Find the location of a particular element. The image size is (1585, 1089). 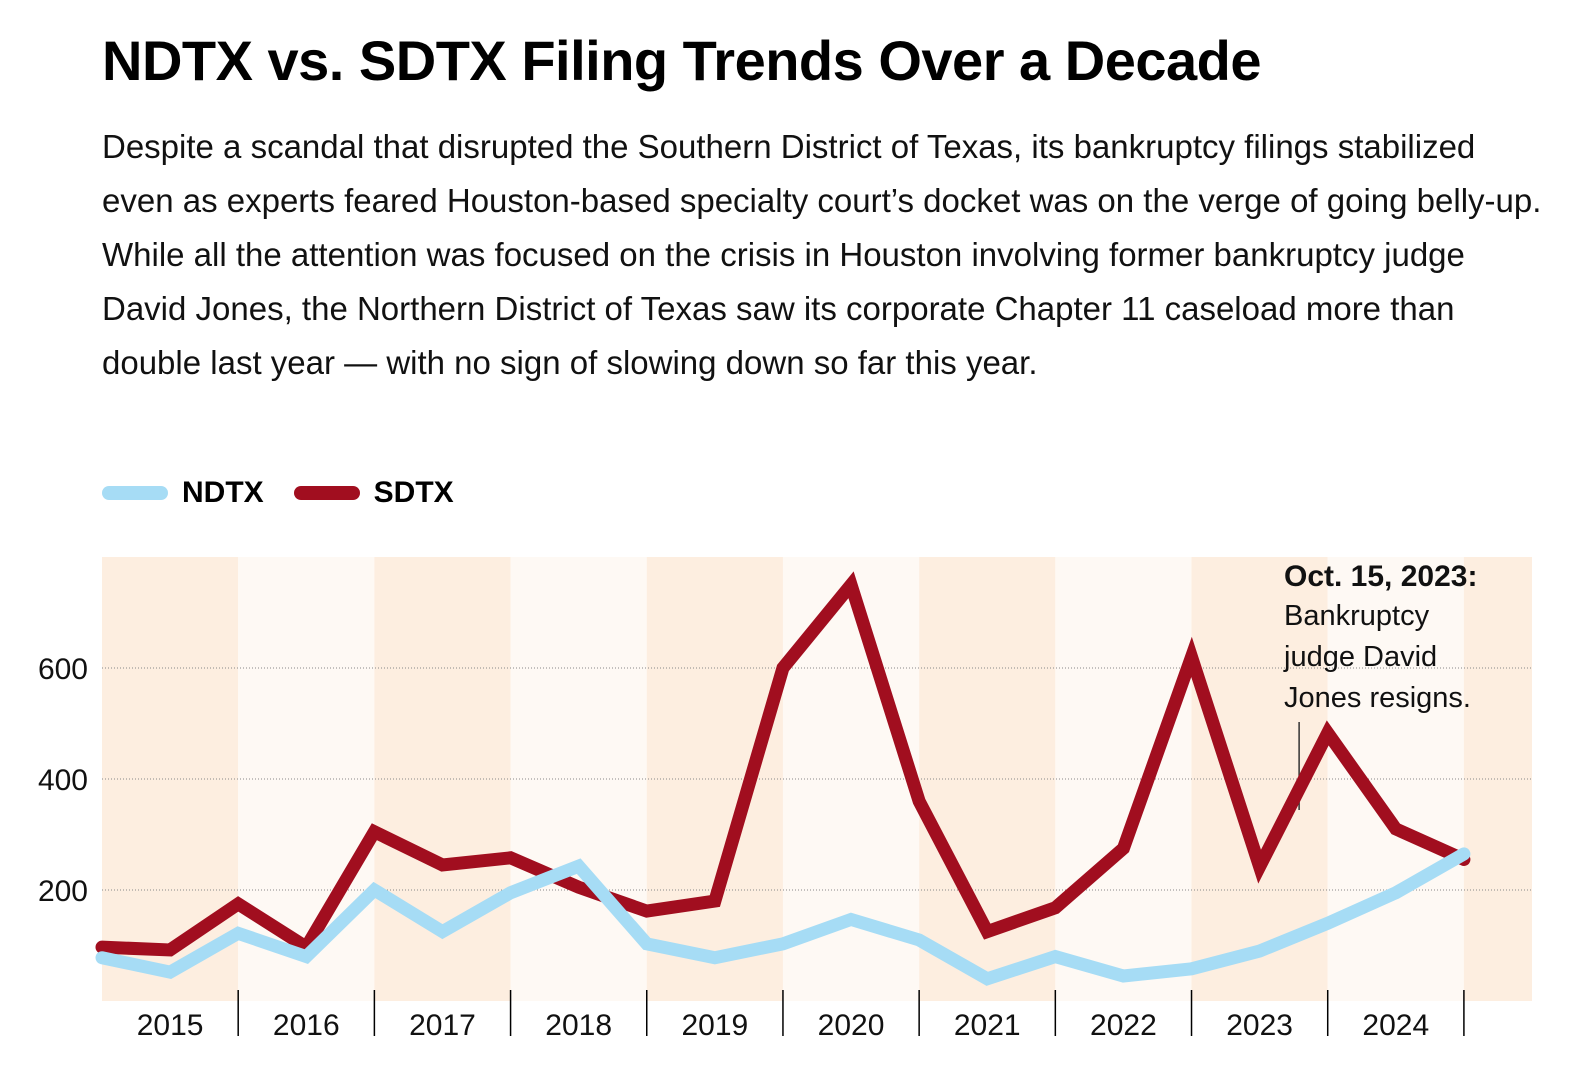

x-tick-label: 2015 is located at coordinates (170, 1025).